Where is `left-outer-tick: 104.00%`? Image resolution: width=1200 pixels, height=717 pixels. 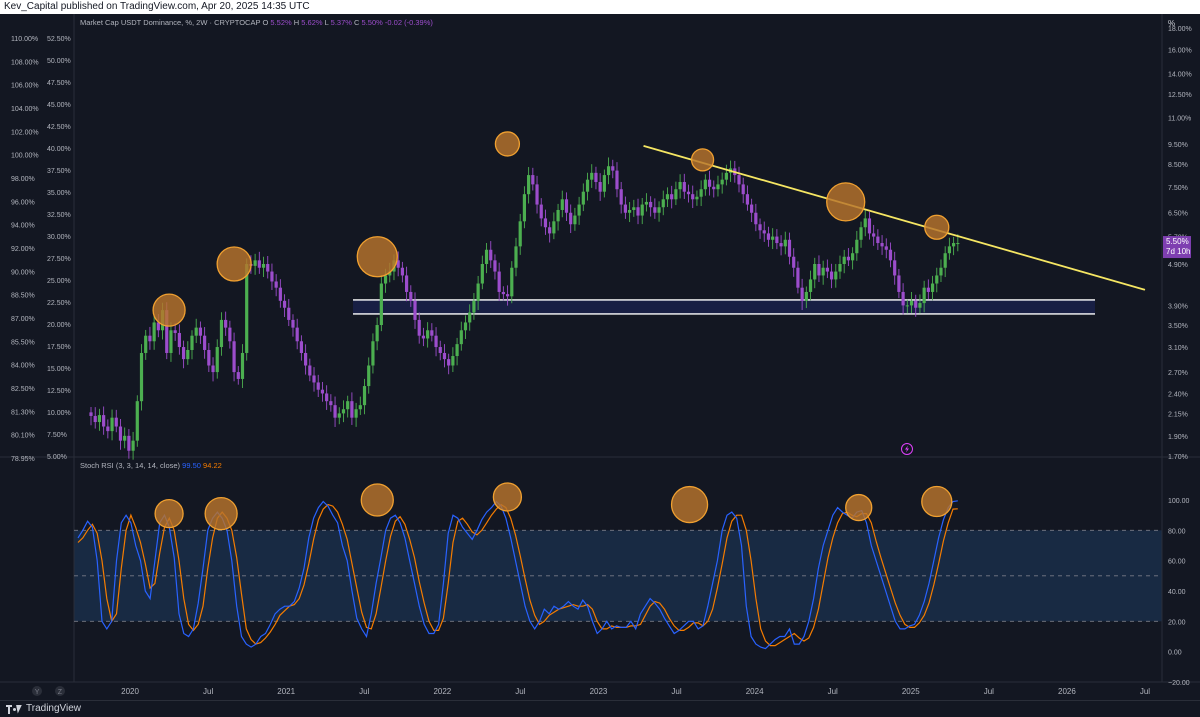
left-outer-tick: 104.00% is located at coordinates (25, 109).